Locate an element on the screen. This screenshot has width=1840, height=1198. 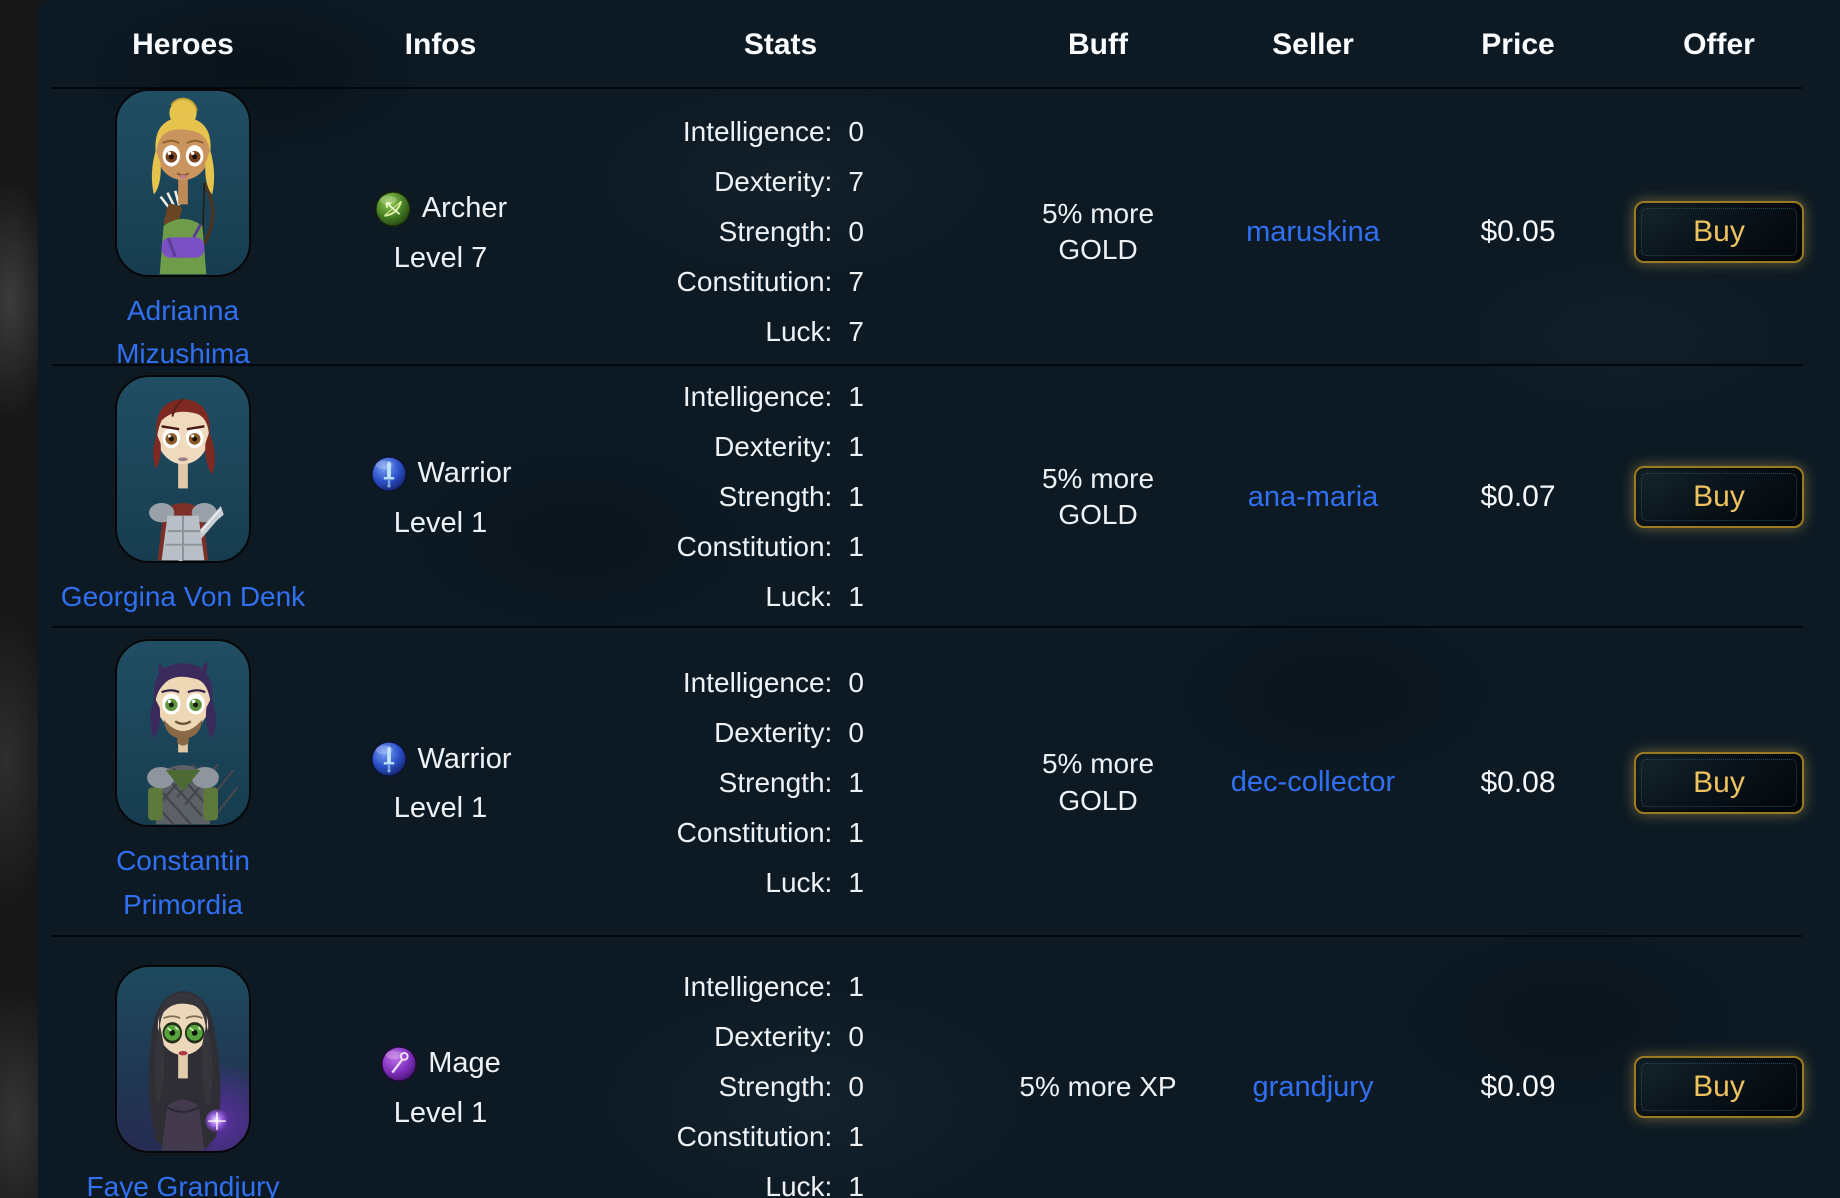
price-text: $0.08 is located at coordinates (1518, 782).